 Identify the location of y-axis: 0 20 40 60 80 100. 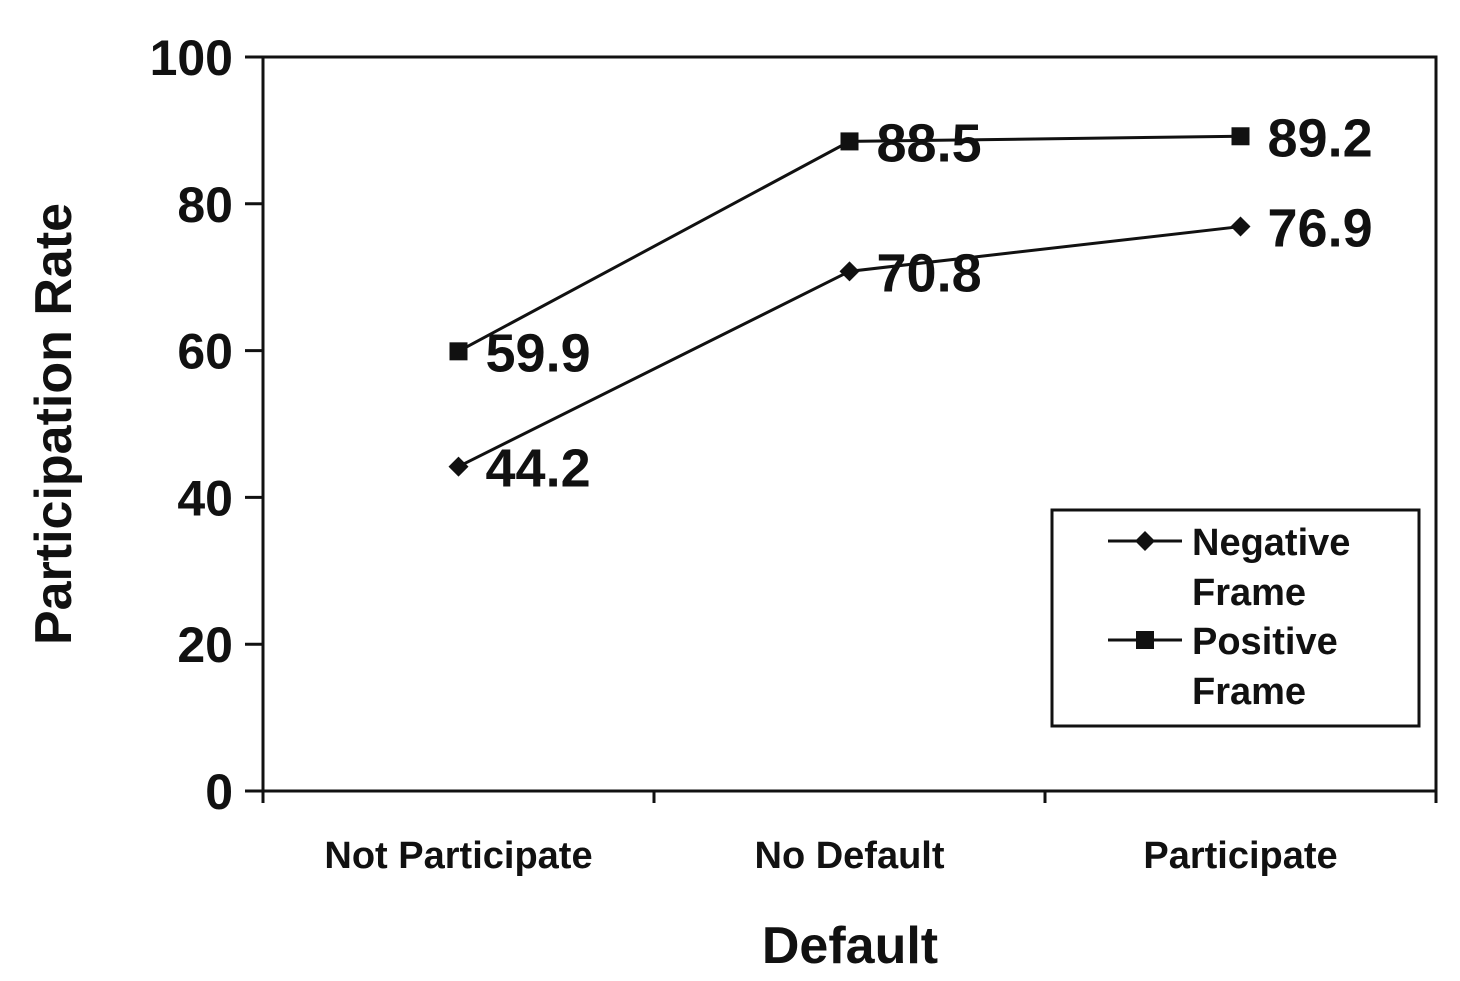
(206, 425).